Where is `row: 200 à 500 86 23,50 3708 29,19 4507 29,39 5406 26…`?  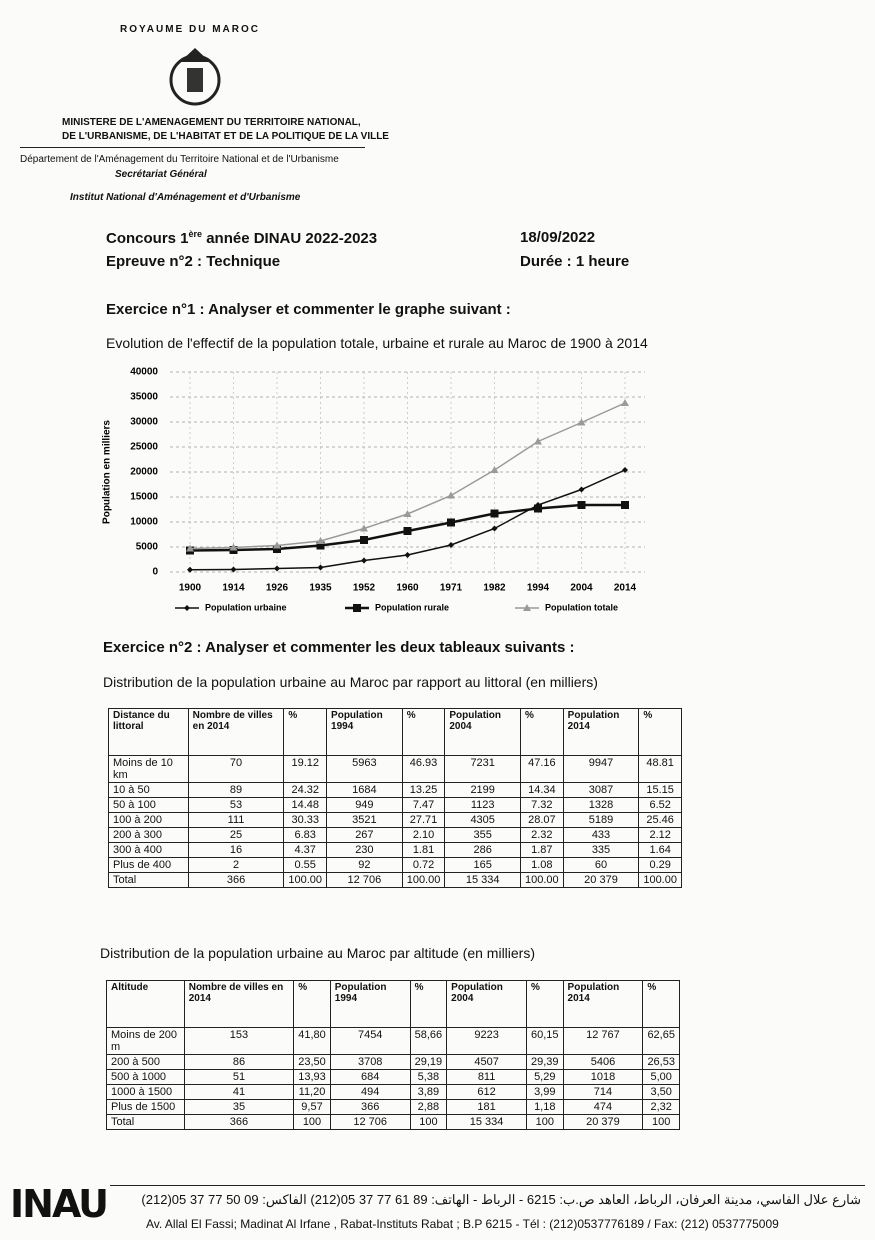 row: 200 à 500 86 23,50 3708 29,19 4507 29,39 5406 26… is located at coordinates (393, 1062).